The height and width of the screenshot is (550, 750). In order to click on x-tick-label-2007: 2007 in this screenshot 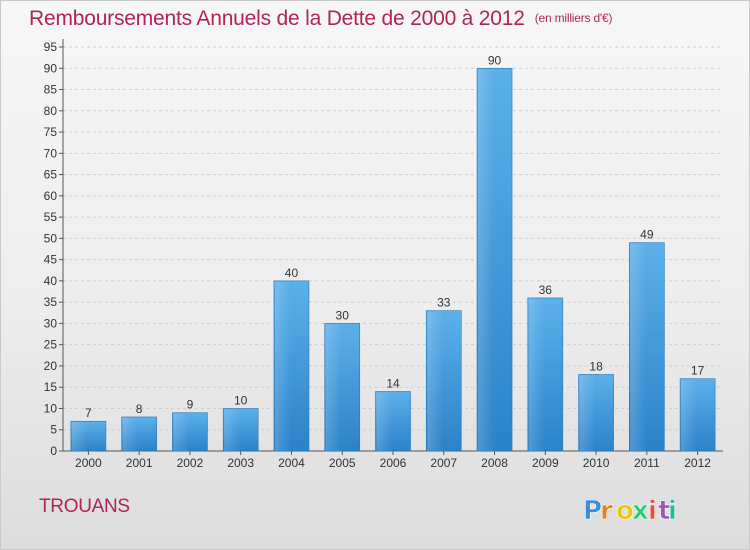, I will do `click(443, 463)`.